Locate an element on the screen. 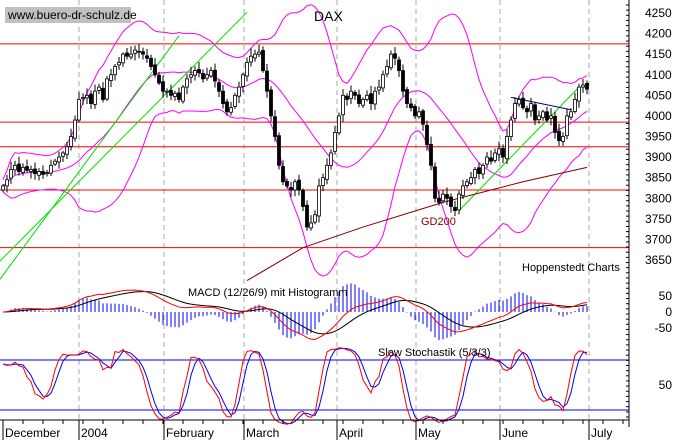 The height and width of the screenshot is (440, 676). chart-title: DAX is located at coordinates (328, 16).